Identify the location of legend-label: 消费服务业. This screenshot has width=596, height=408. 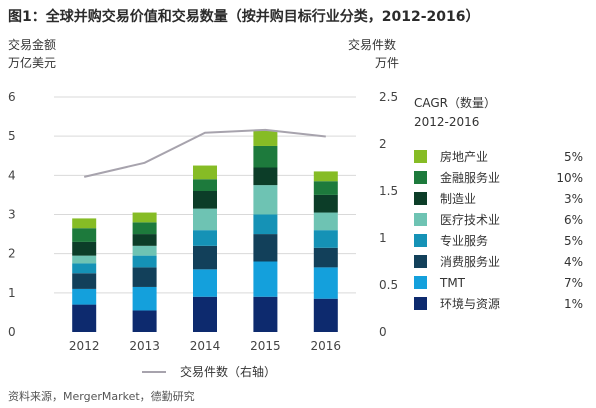
(470, 261).